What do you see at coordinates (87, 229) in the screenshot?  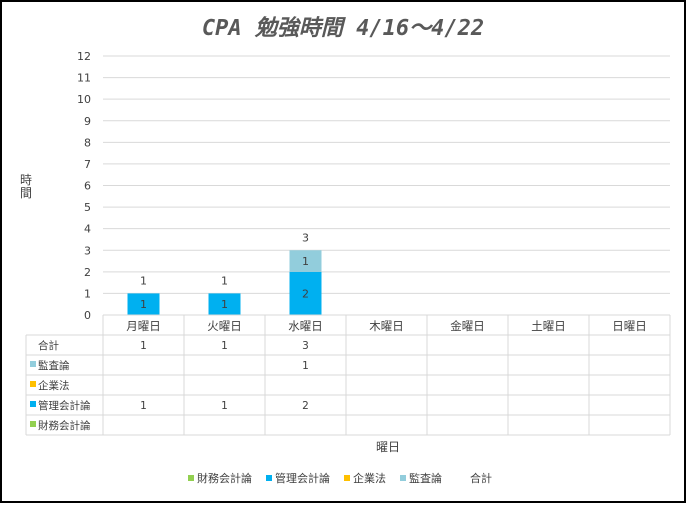 I see `y-tick-label: 4` at bounding box center [87, 229].